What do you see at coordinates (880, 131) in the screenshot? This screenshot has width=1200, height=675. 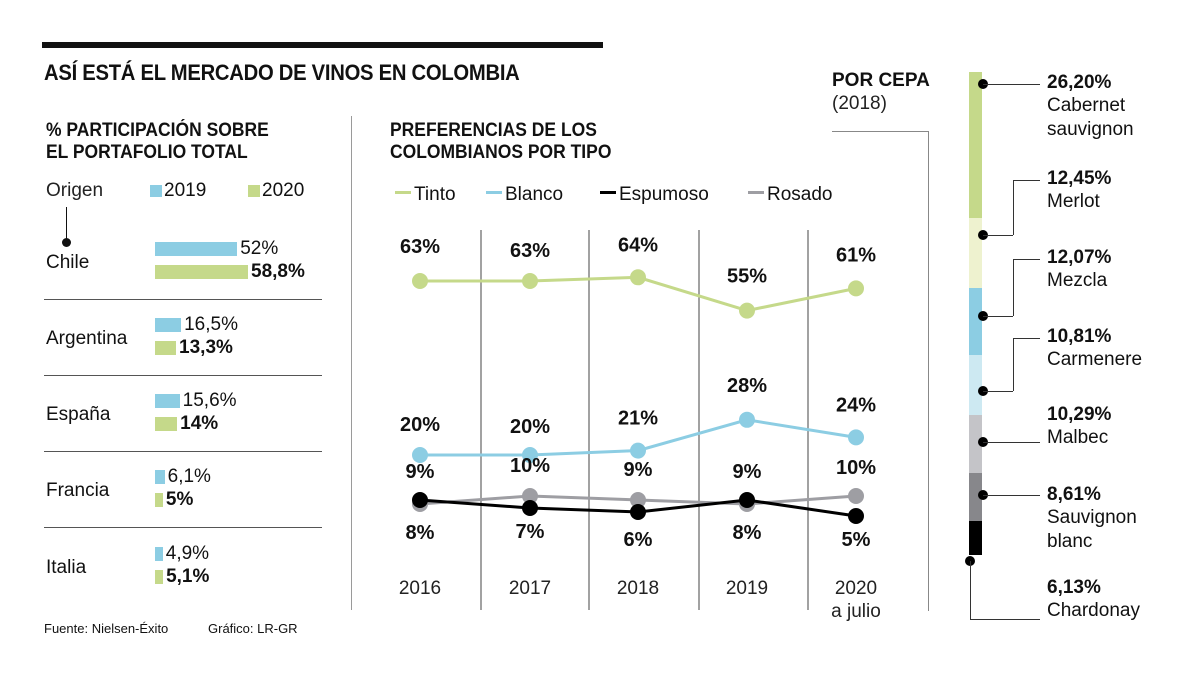 I see `cepa-bracket-top` at bounding box center [880, 131].